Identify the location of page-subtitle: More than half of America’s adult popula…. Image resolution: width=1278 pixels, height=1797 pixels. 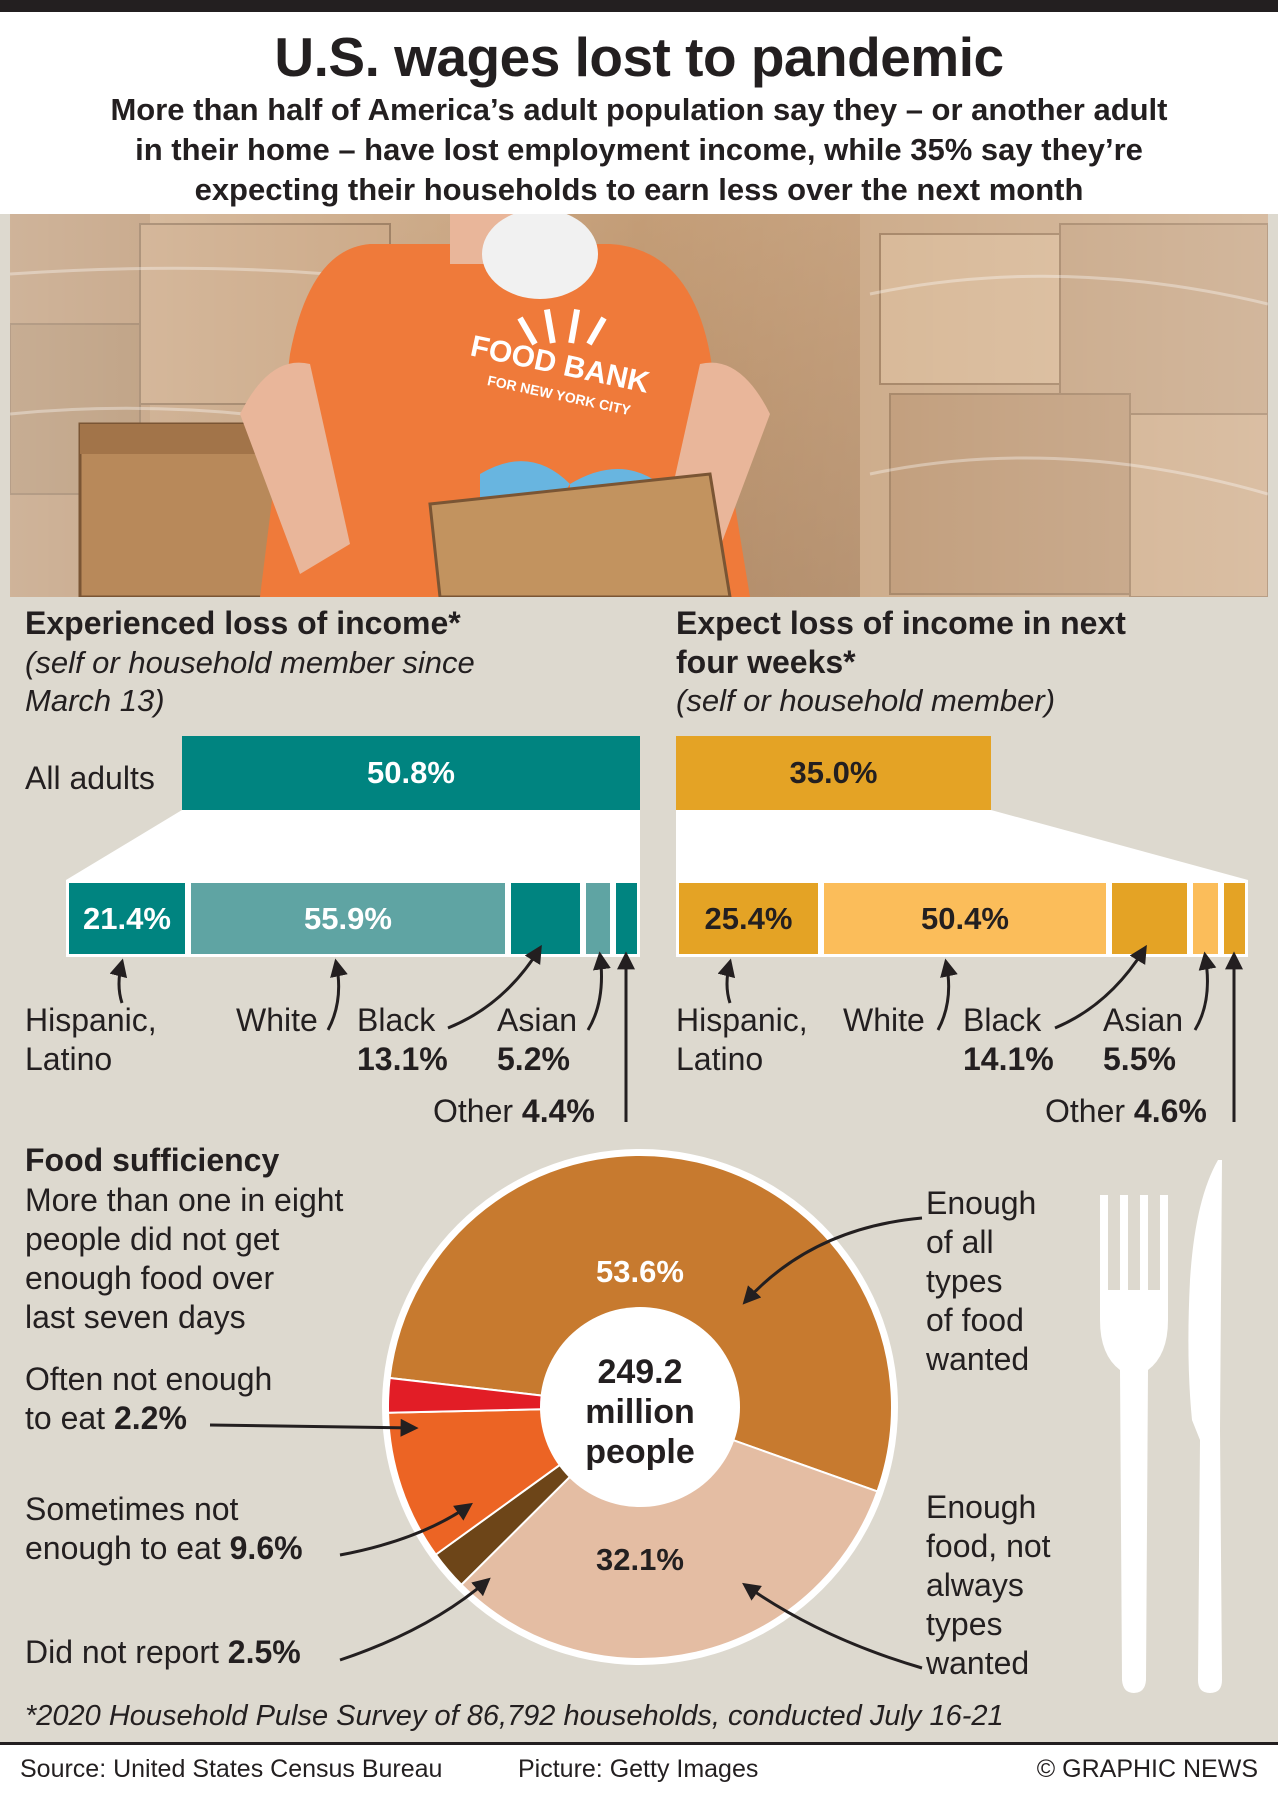
(639, 150).